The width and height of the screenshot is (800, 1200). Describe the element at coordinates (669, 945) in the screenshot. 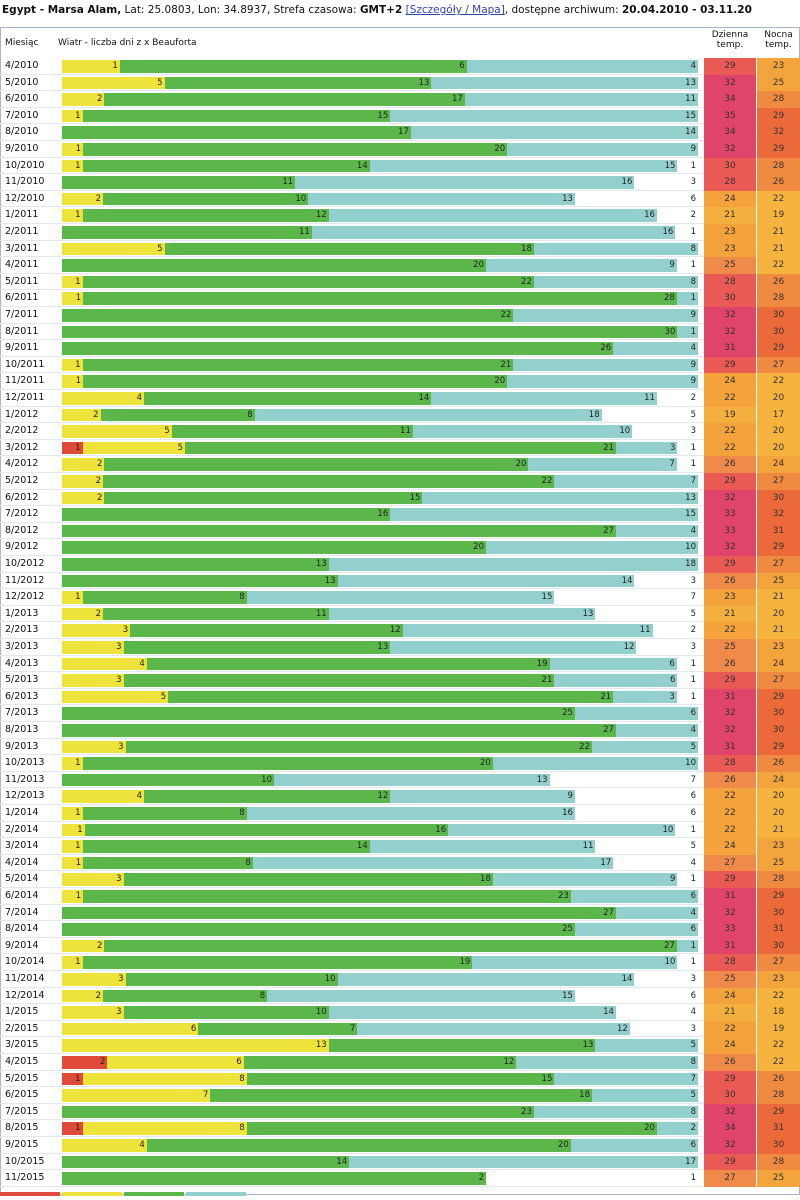

I see `segment-count-label: 27` at that location.